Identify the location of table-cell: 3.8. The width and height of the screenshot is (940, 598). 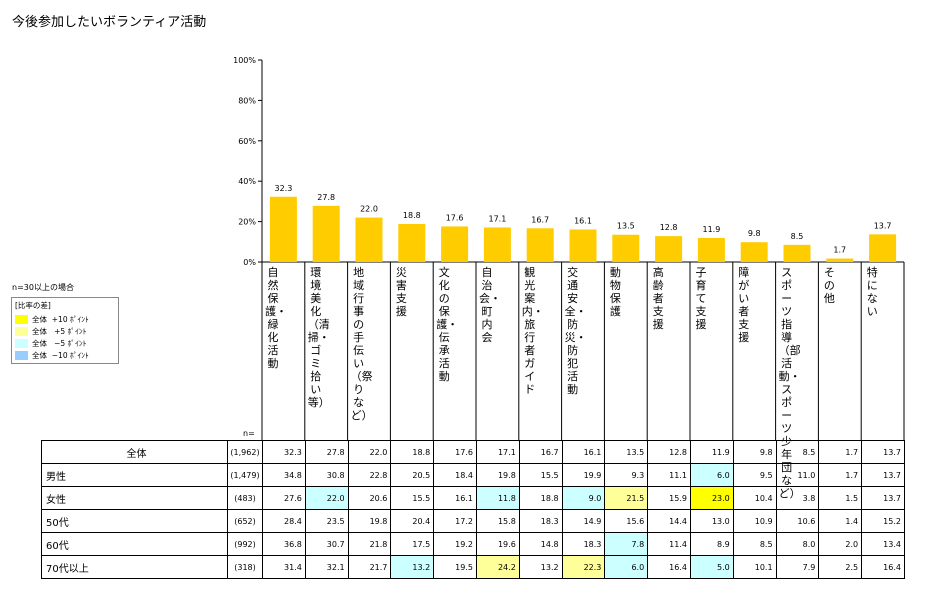
(797, 498).